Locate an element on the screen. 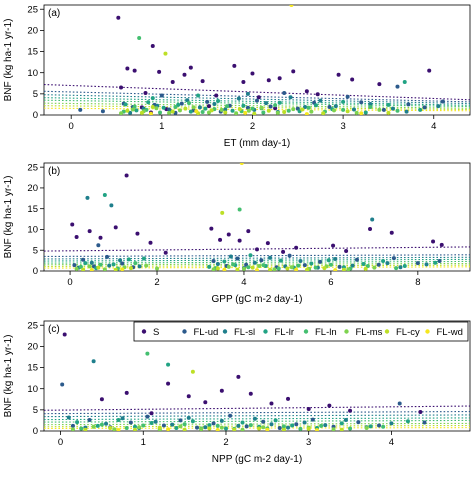 This screenshot has width=474, height=480. trend-line-fl-ln is located at coordinates (257, 262).